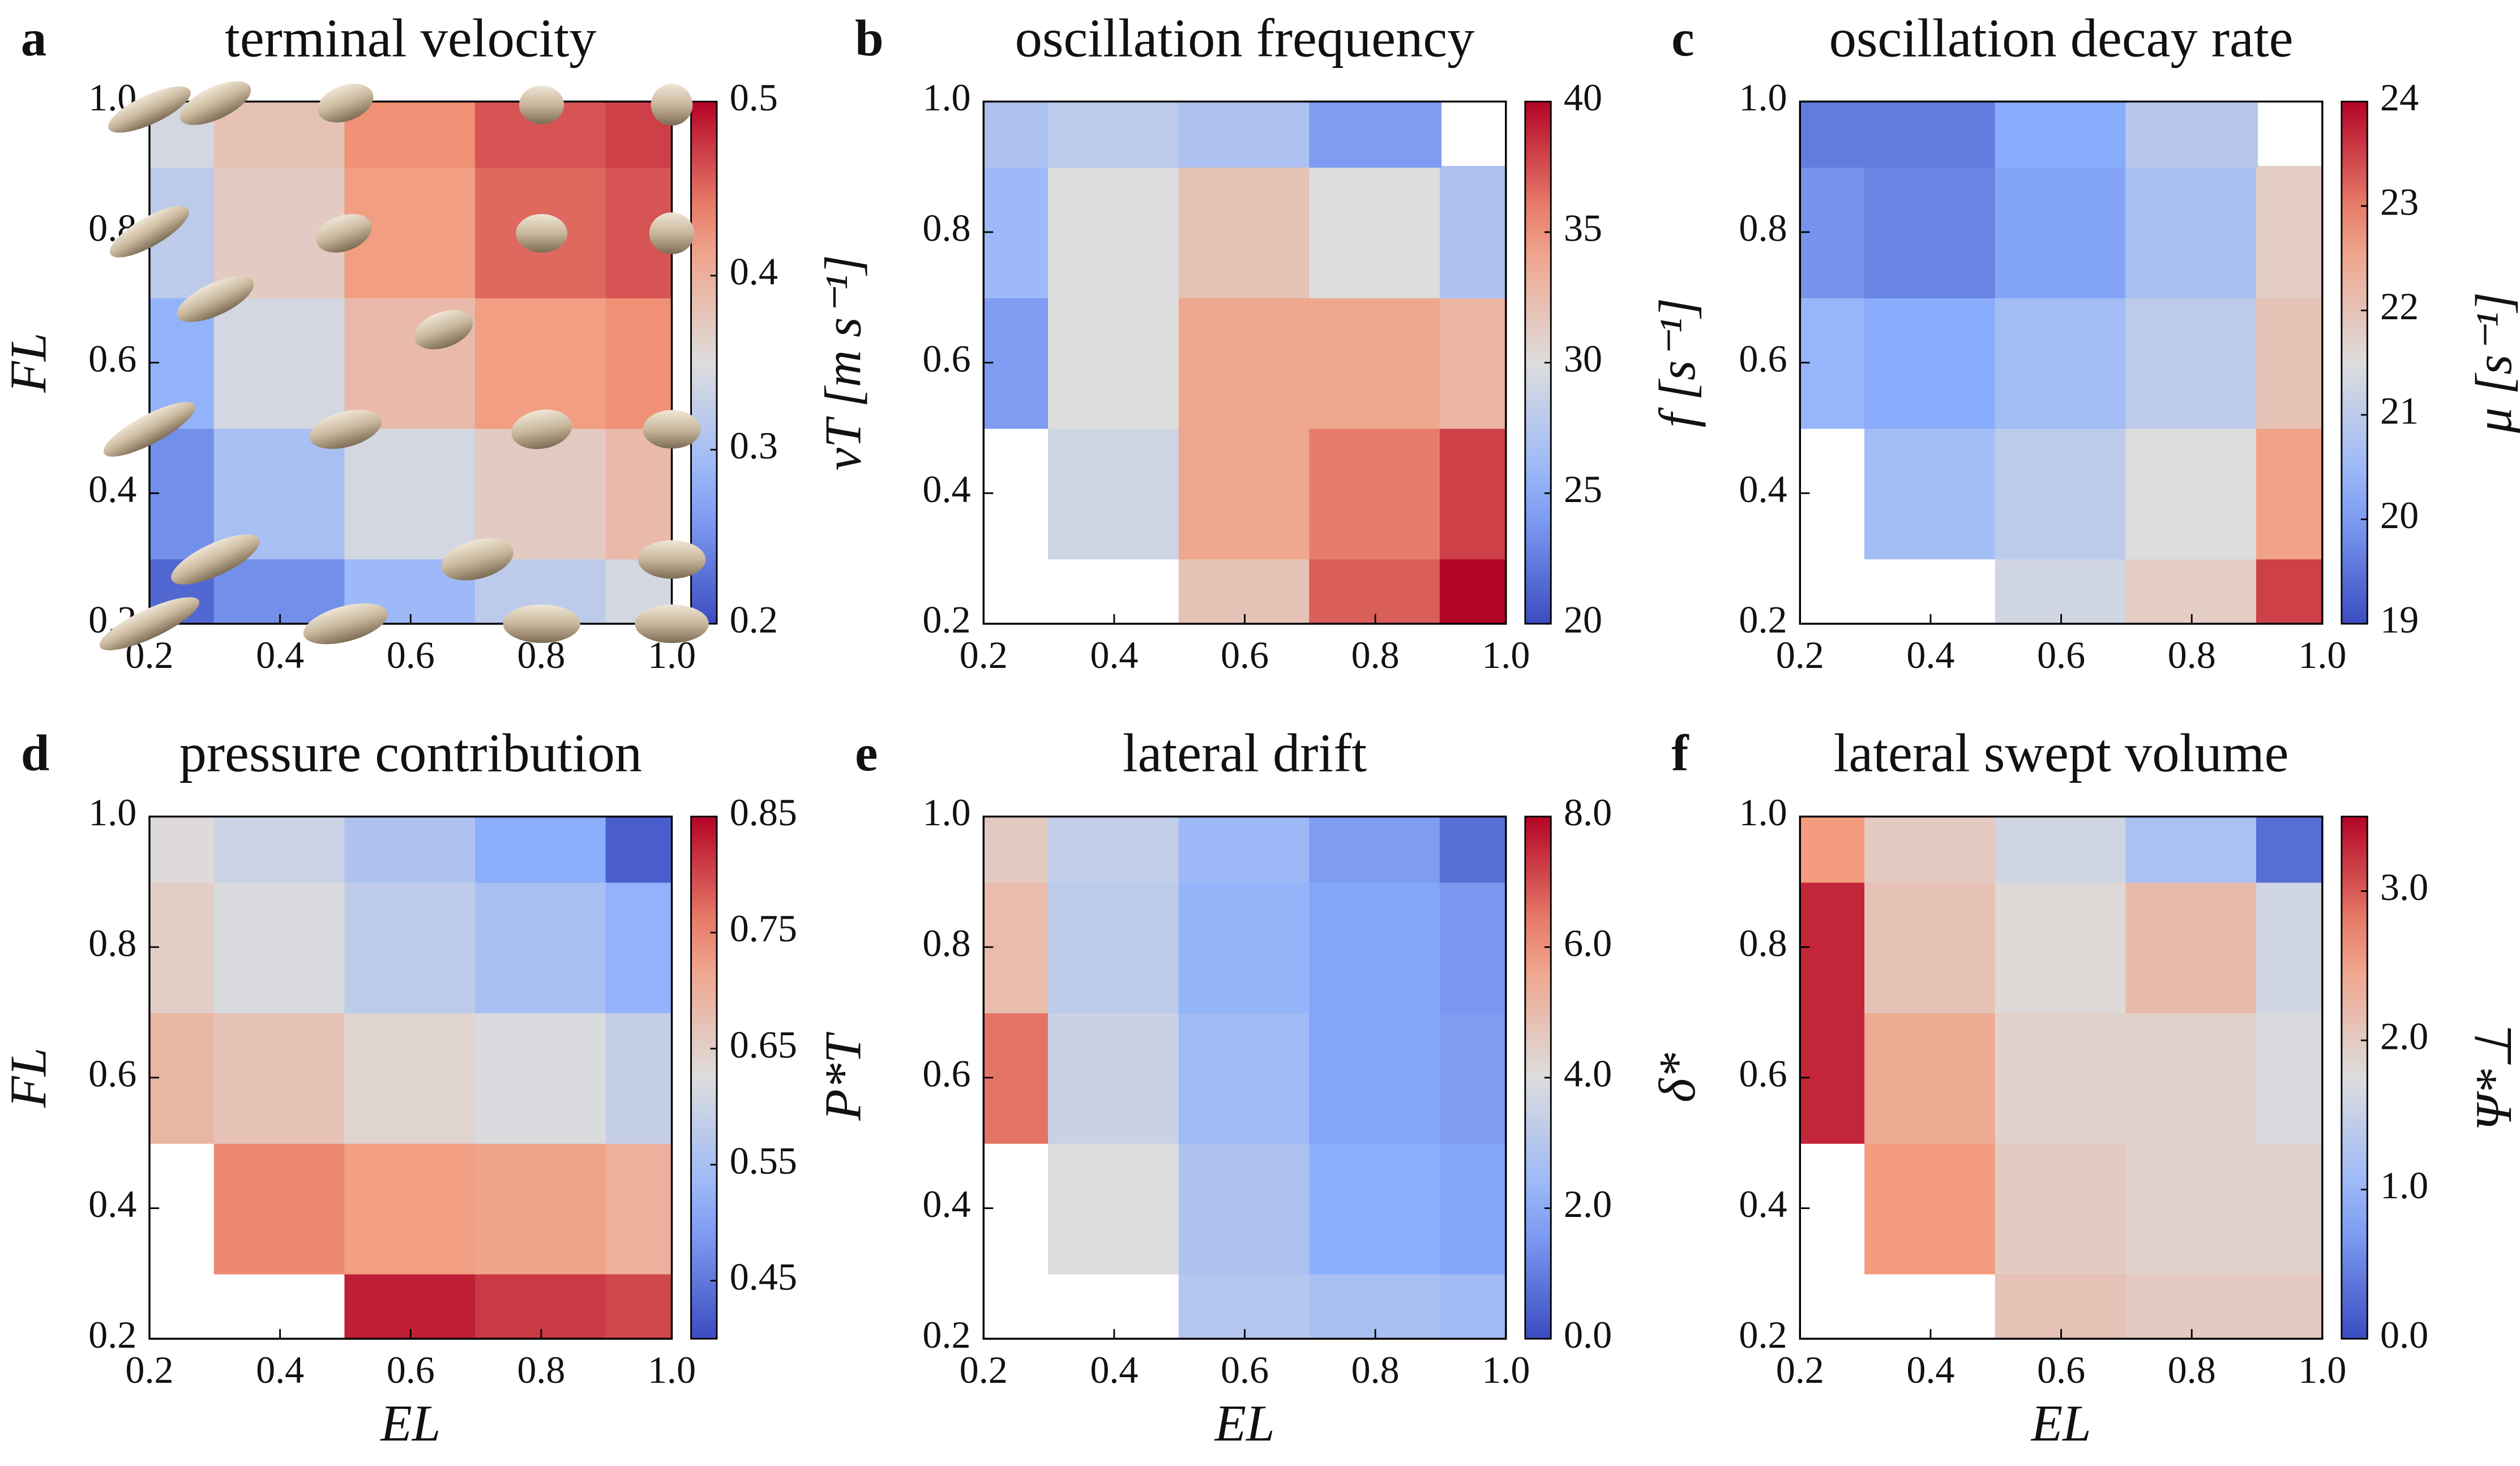 The image size is (2520, 1466). I want to click on panel-label: d, so click(35, 753).